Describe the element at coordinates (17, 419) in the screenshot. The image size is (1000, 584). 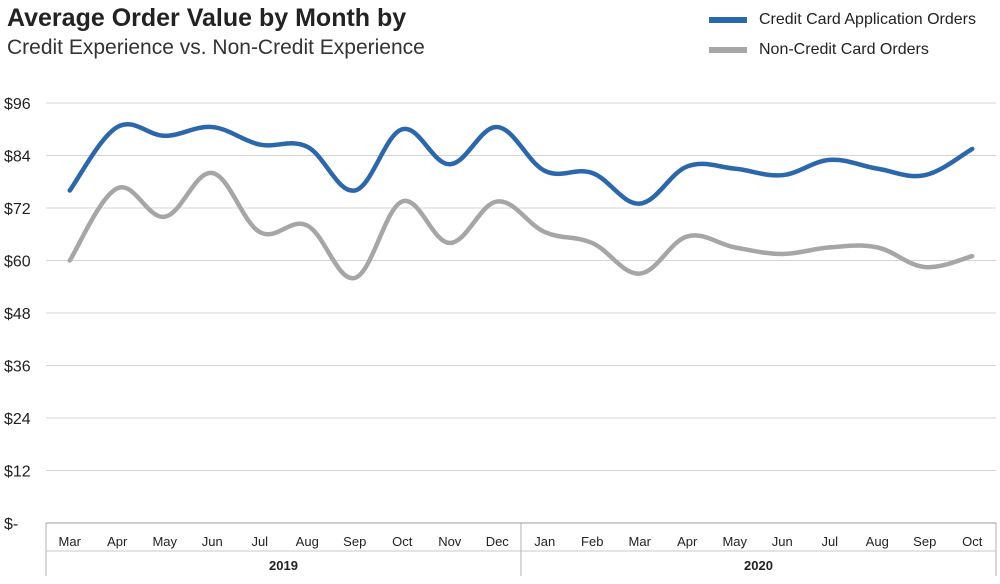
I see `y-tick-label: $24` at that location.